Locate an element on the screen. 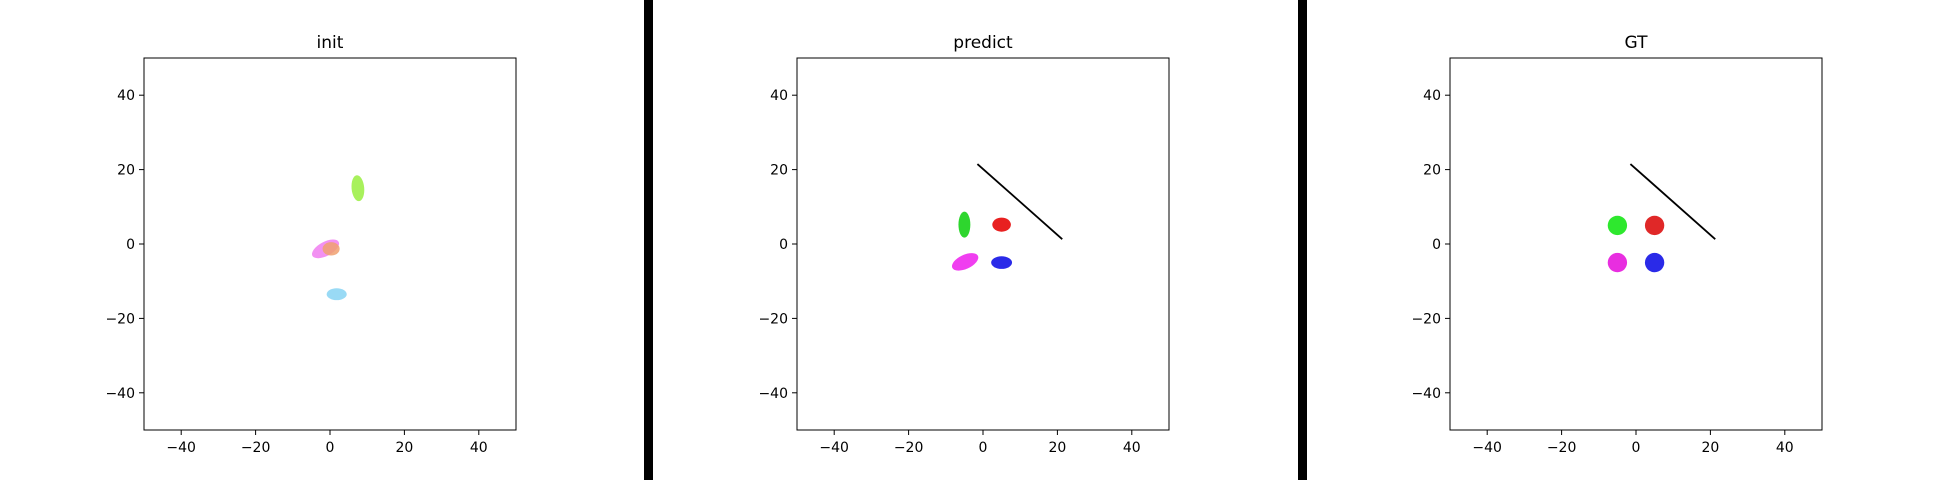 The width and height of the screenshot is (1940, 480). chart-title: predict is located at coordinates (983, 43).